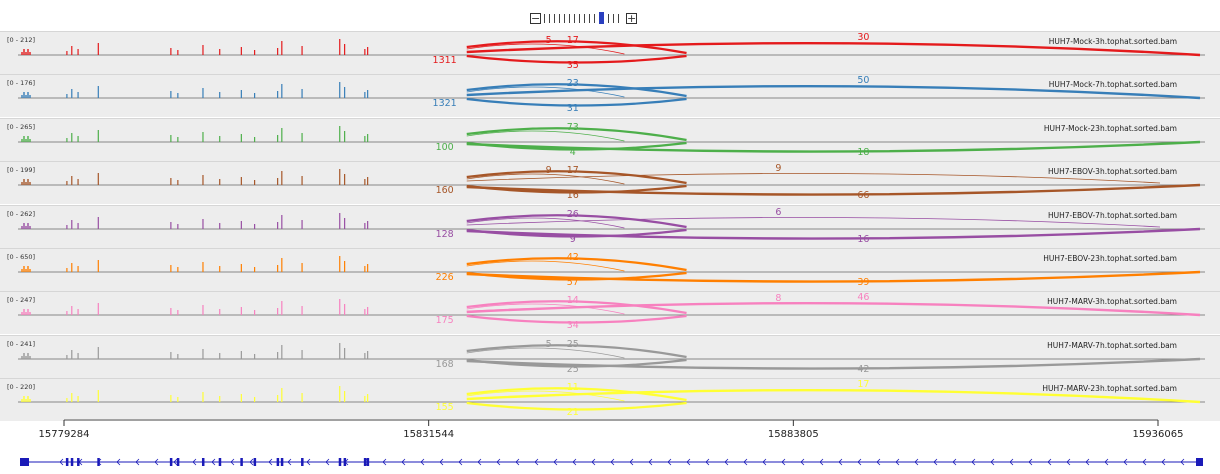 The width and height of the screenshot is (1220, 474). I want to click on junction-count: 175, so click(445, 320).